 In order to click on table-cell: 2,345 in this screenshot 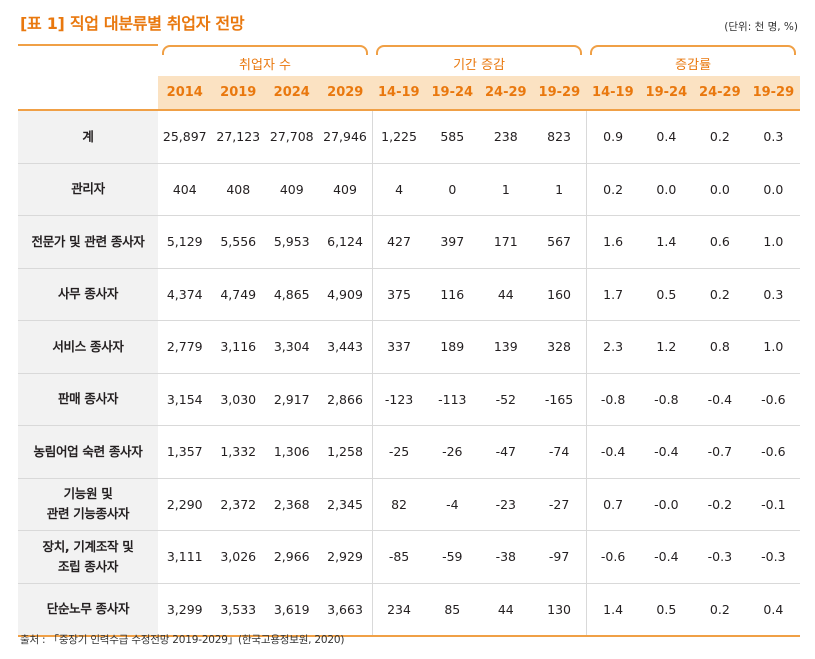, I will do `click(345, 504)`.